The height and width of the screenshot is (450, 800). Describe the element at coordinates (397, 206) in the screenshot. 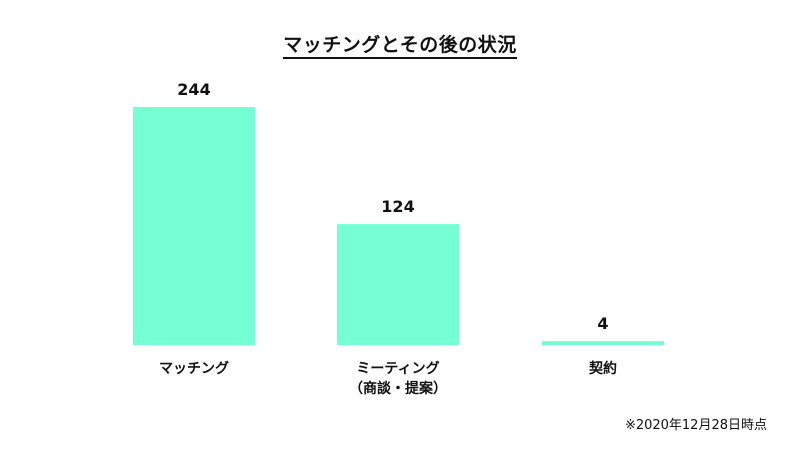

I see `data-label-2: 124` at that location.